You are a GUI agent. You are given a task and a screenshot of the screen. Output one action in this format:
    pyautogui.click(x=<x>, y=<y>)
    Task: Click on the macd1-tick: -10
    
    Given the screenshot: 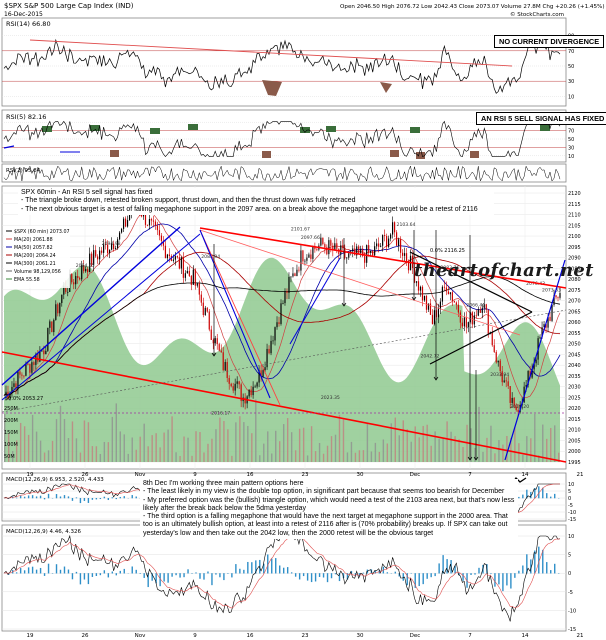 What is the action you would take?
    pyautogui.click(x=572, y=513)
    